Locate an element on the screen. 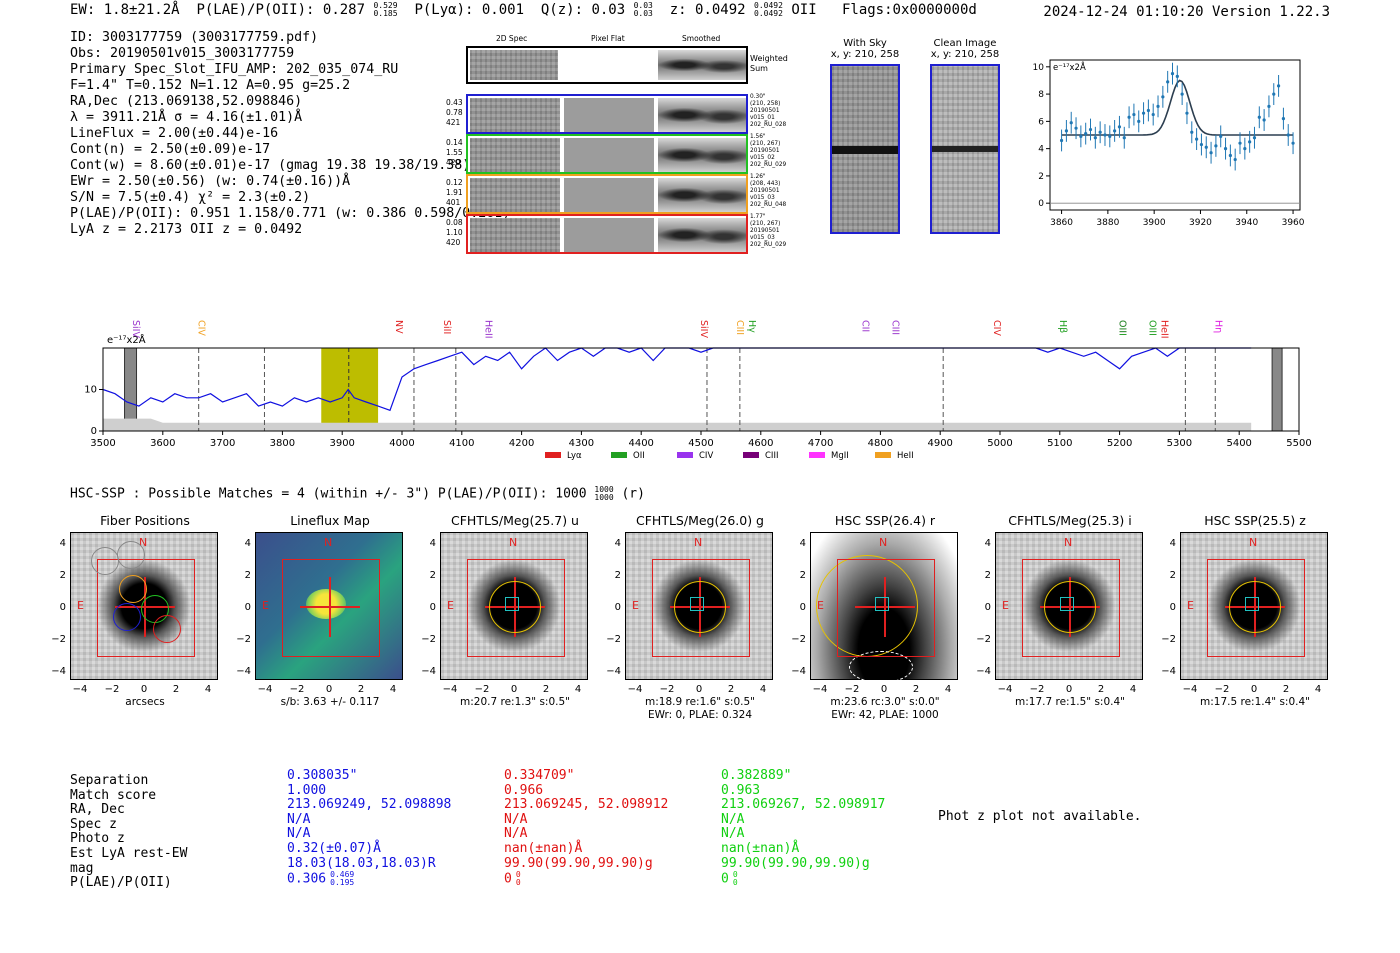 This screenshot has height=953, width=1400. detail-ra-dec: RA,Dec (213.069138,52.098846) is located at coordinates (186, 101).